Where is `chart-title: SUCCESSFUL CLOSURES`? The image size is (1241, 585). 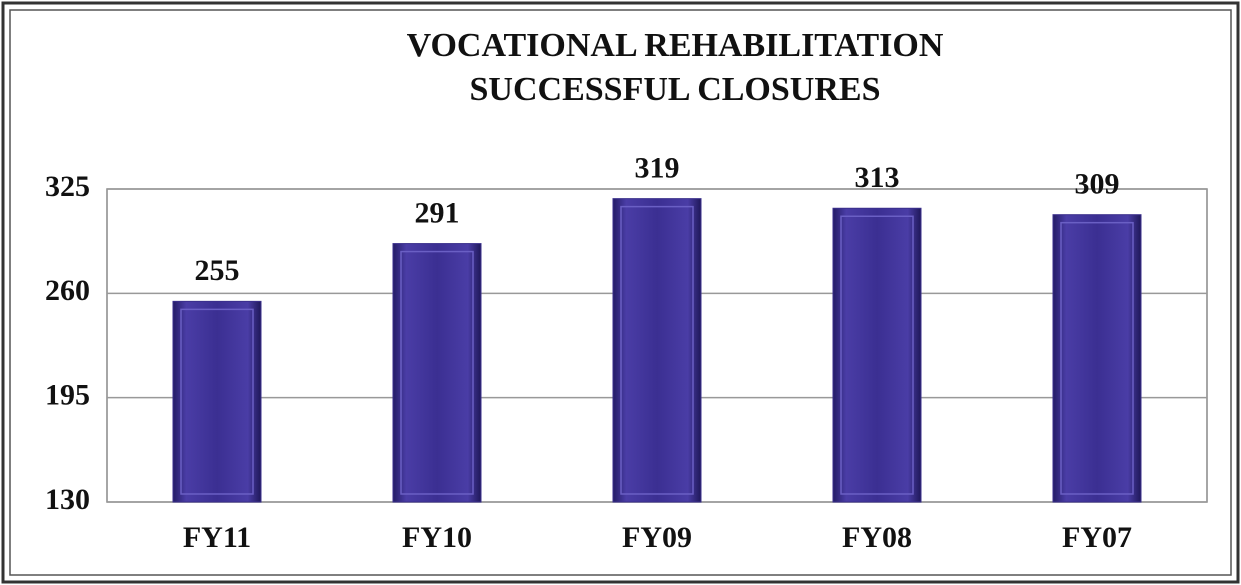
chart-title: SUCCESSFUL CLOSURES is located at coordinates (675, 89).